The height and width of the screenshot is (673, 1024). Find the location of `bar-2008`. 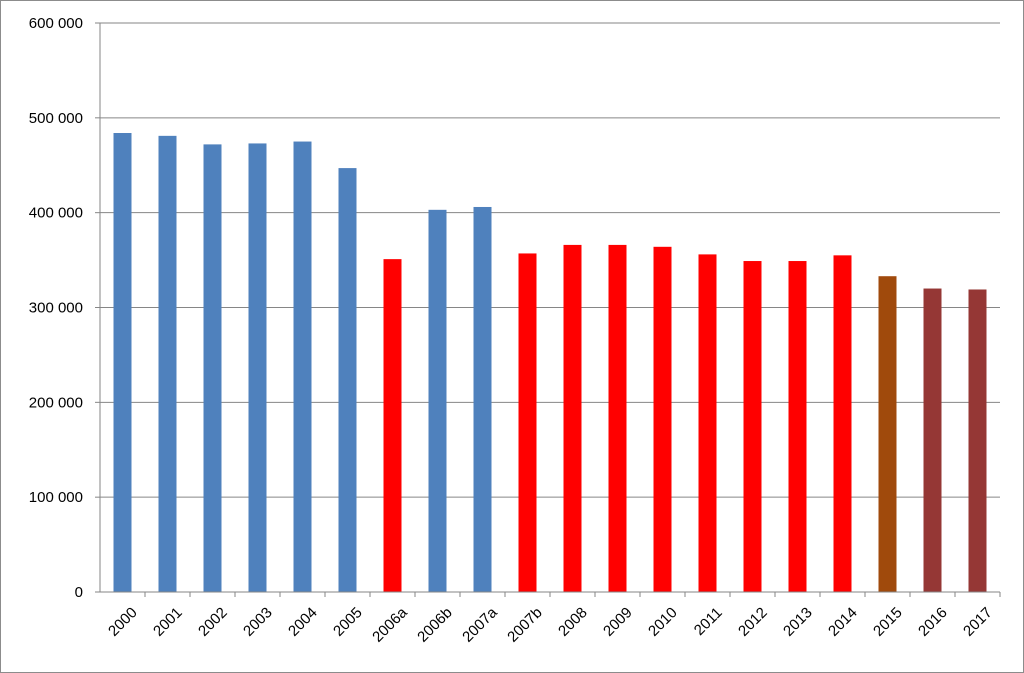

bar-2008 is located at coordinates (572, 418).